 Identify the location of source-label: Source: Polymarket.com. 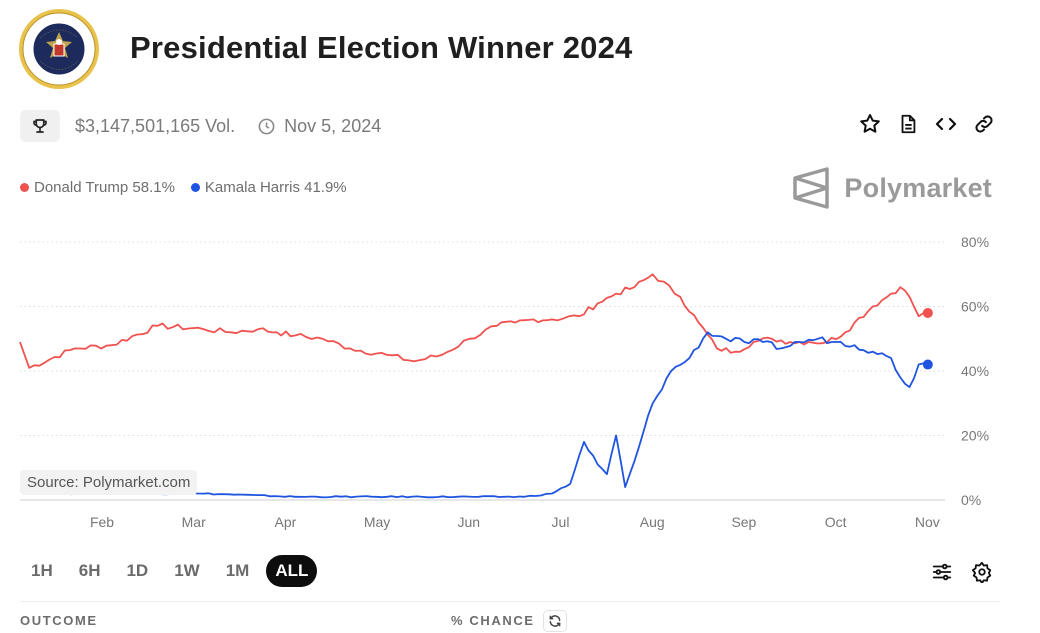
(109, 482).